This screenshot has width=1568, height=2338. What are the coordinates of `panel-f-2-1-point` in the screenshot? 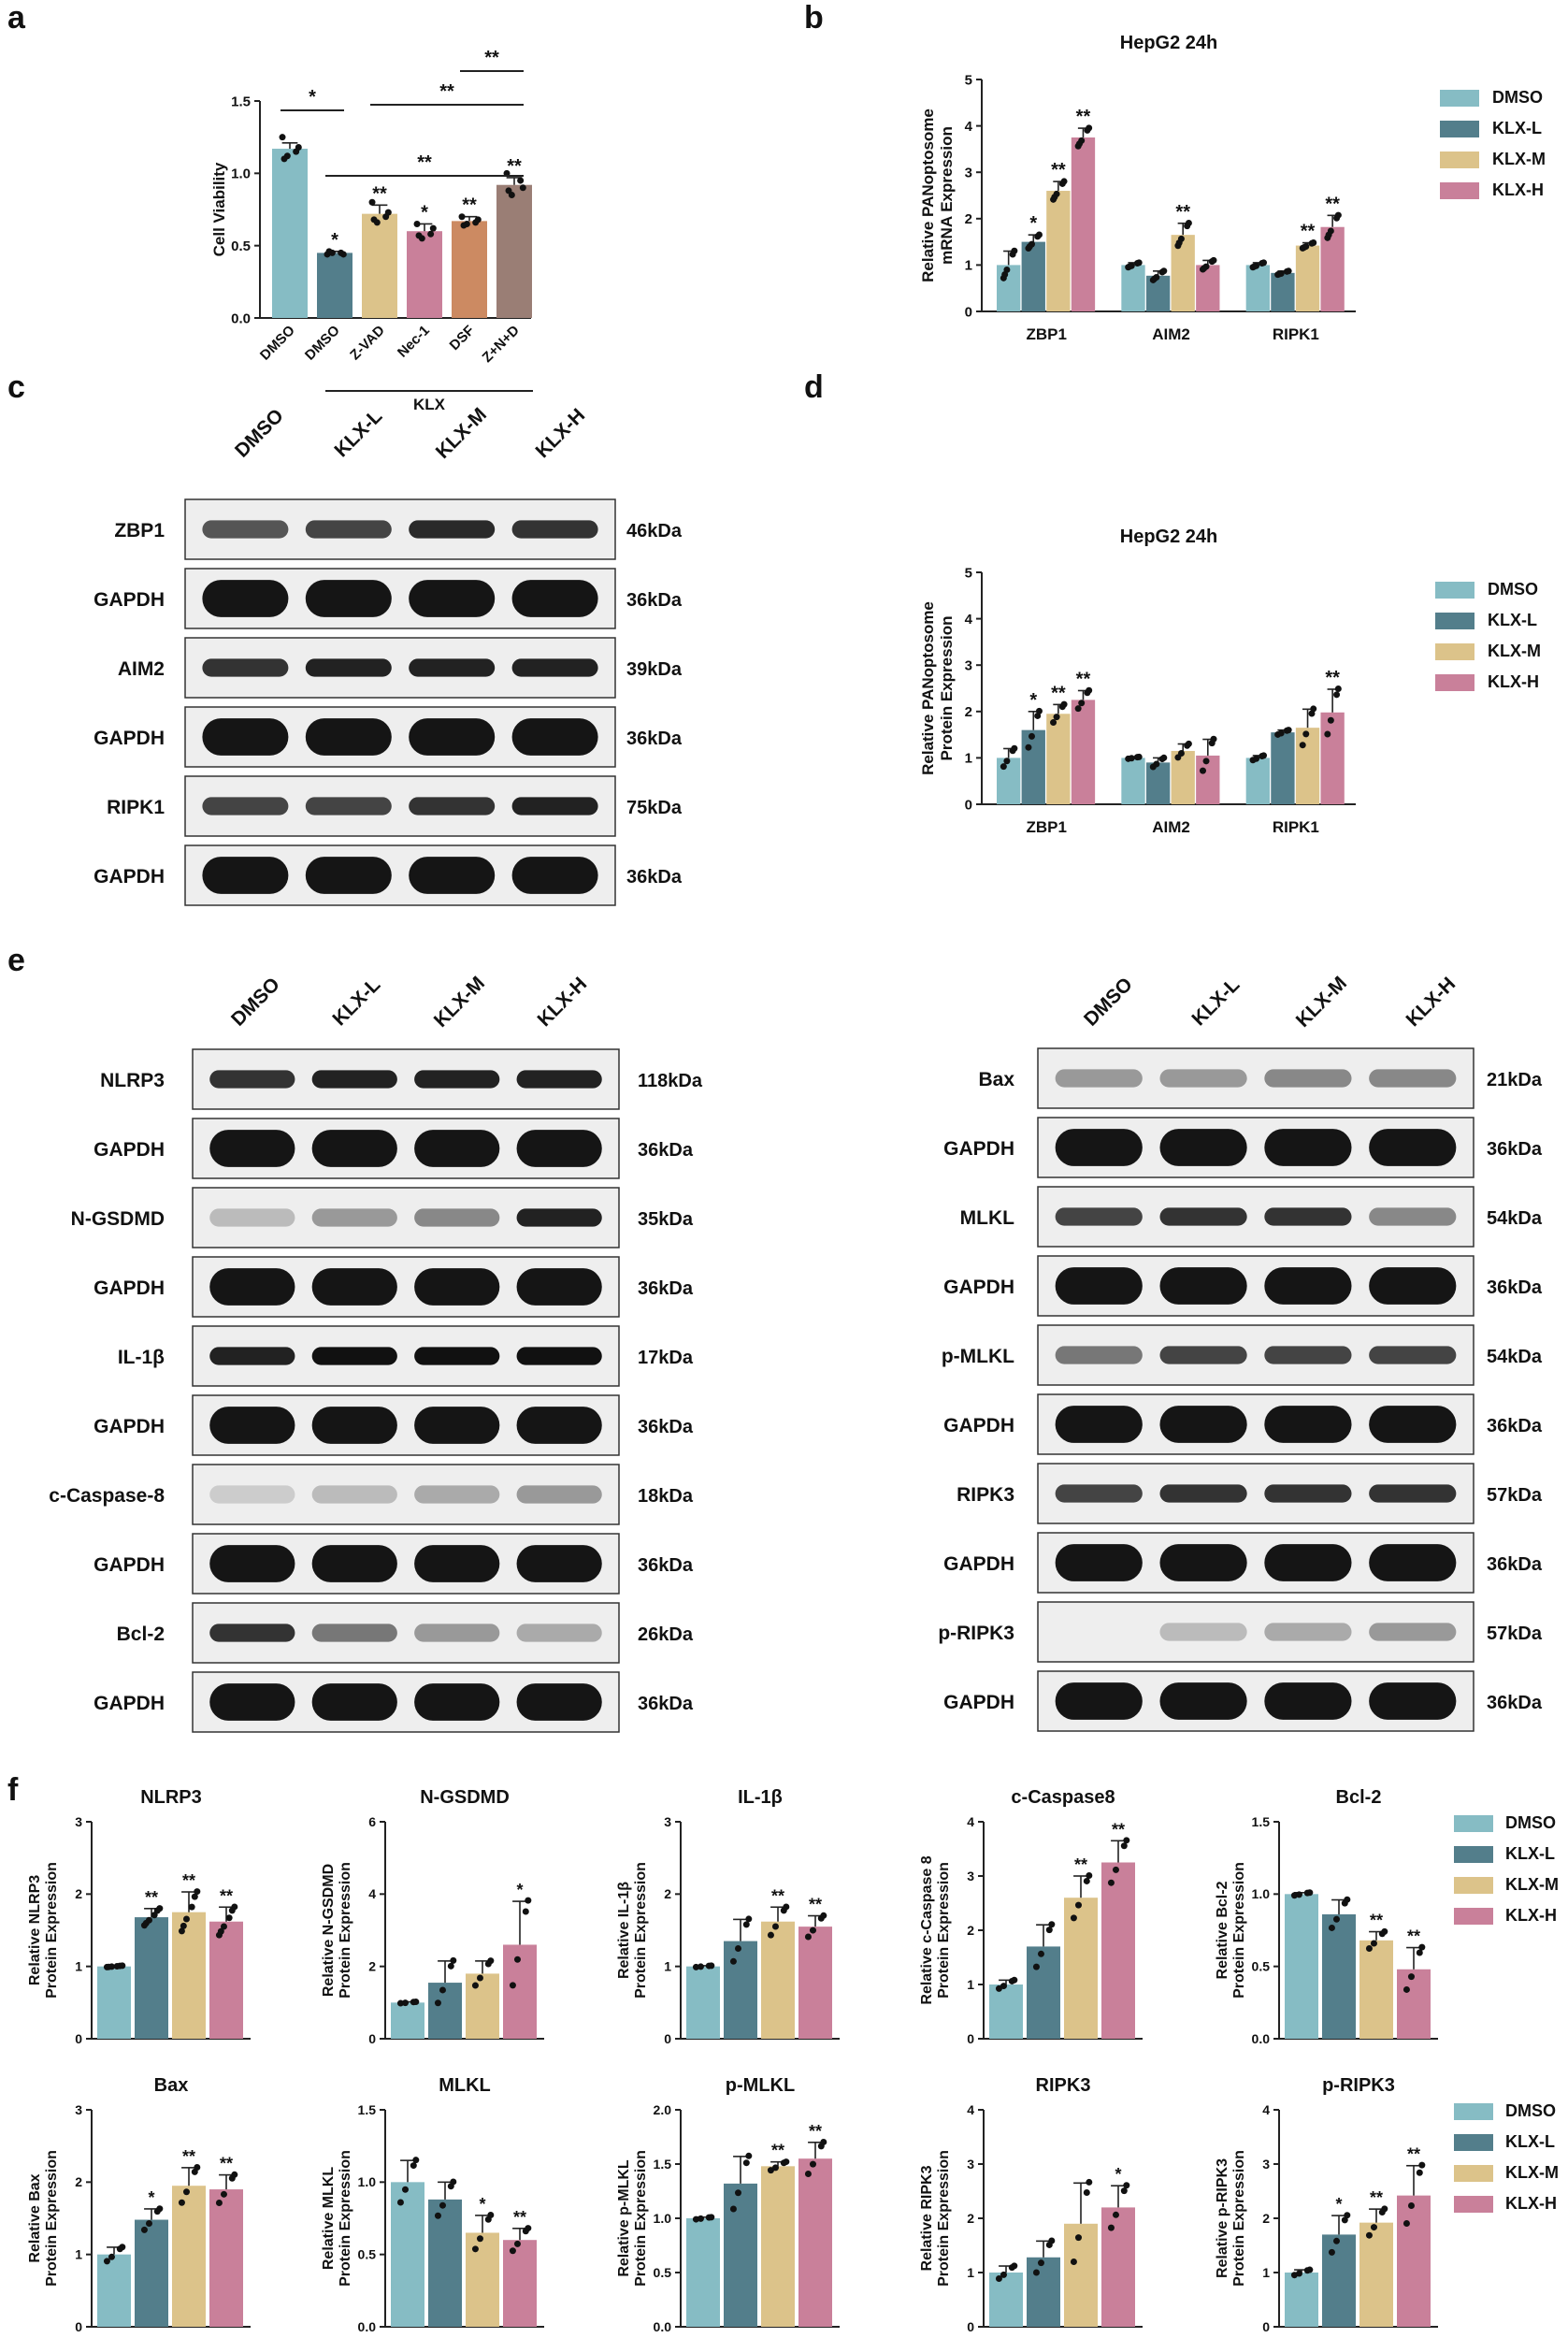 It's located at (746, 1925).